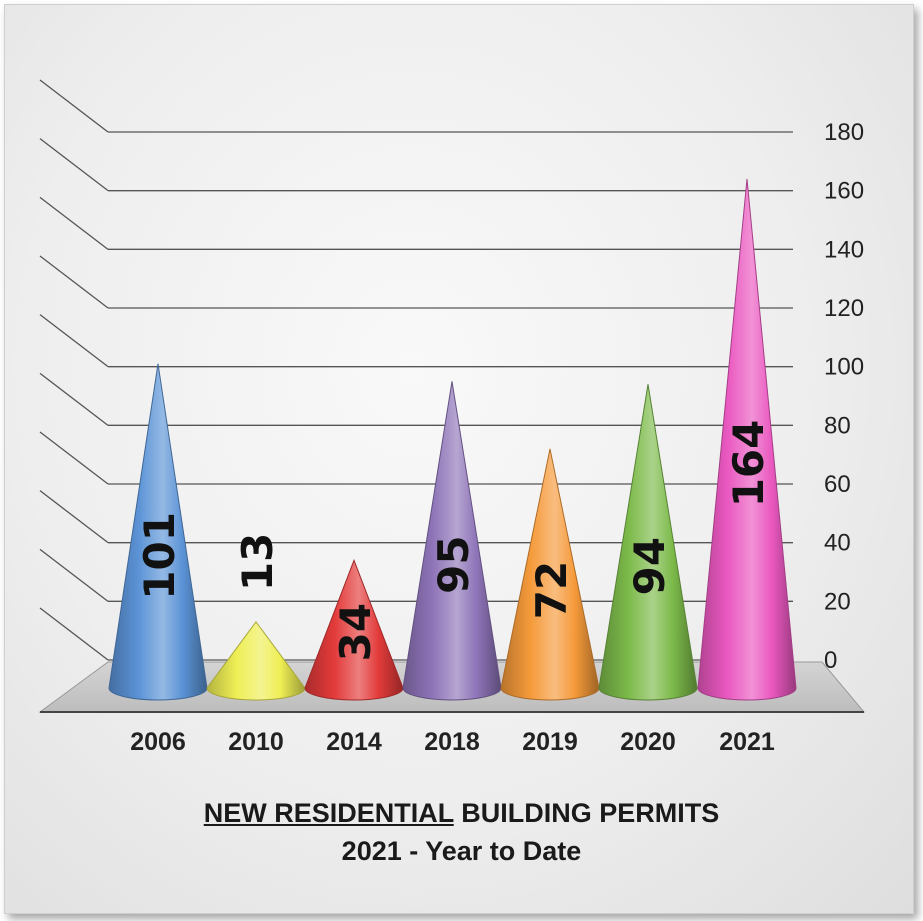 The height and width of the screenshot is (921, 923). I want to click on y-axis: 0 20 40 60 80 100 120 140 160 180, so click(844, 396).